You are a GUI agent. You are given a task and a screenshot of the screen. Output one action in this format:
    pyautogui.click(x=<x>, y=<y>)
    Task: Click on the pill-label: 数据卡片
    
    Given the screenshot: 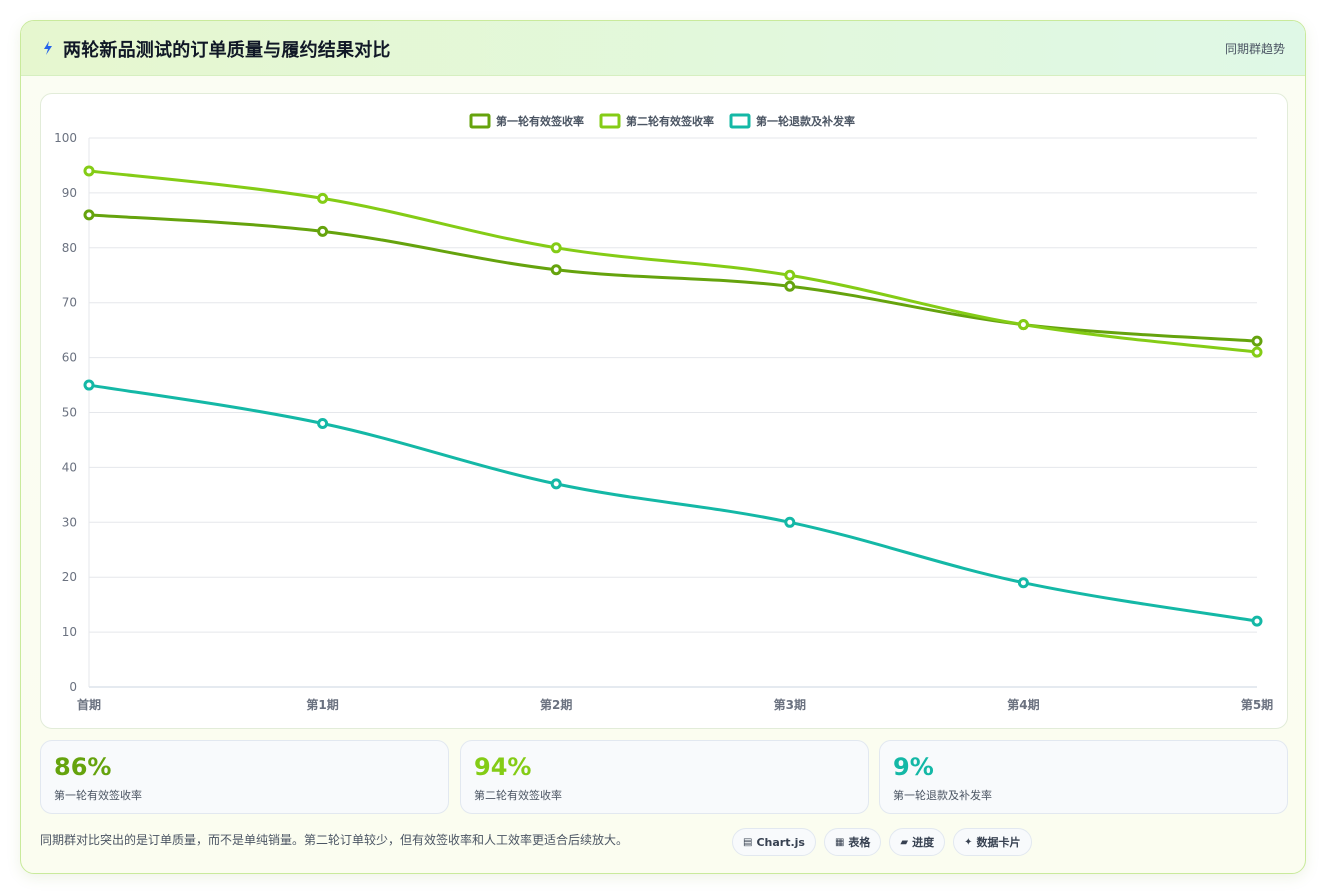 What is the action you would take?
    pyautogui.click(x=998, y=842)
    